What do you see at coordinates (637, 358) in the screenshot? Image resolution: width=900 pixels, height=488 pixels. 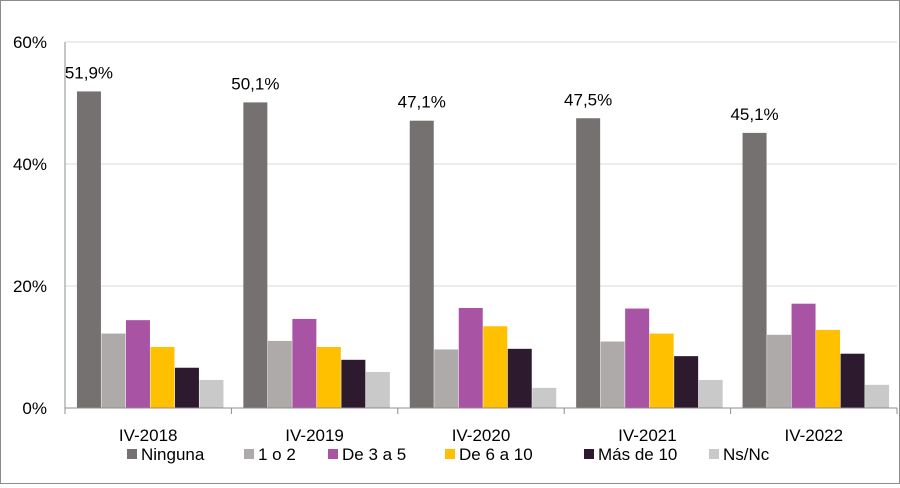 I see `bar-de-3-a-5-iv-2021` at bounding box center [637, 358].